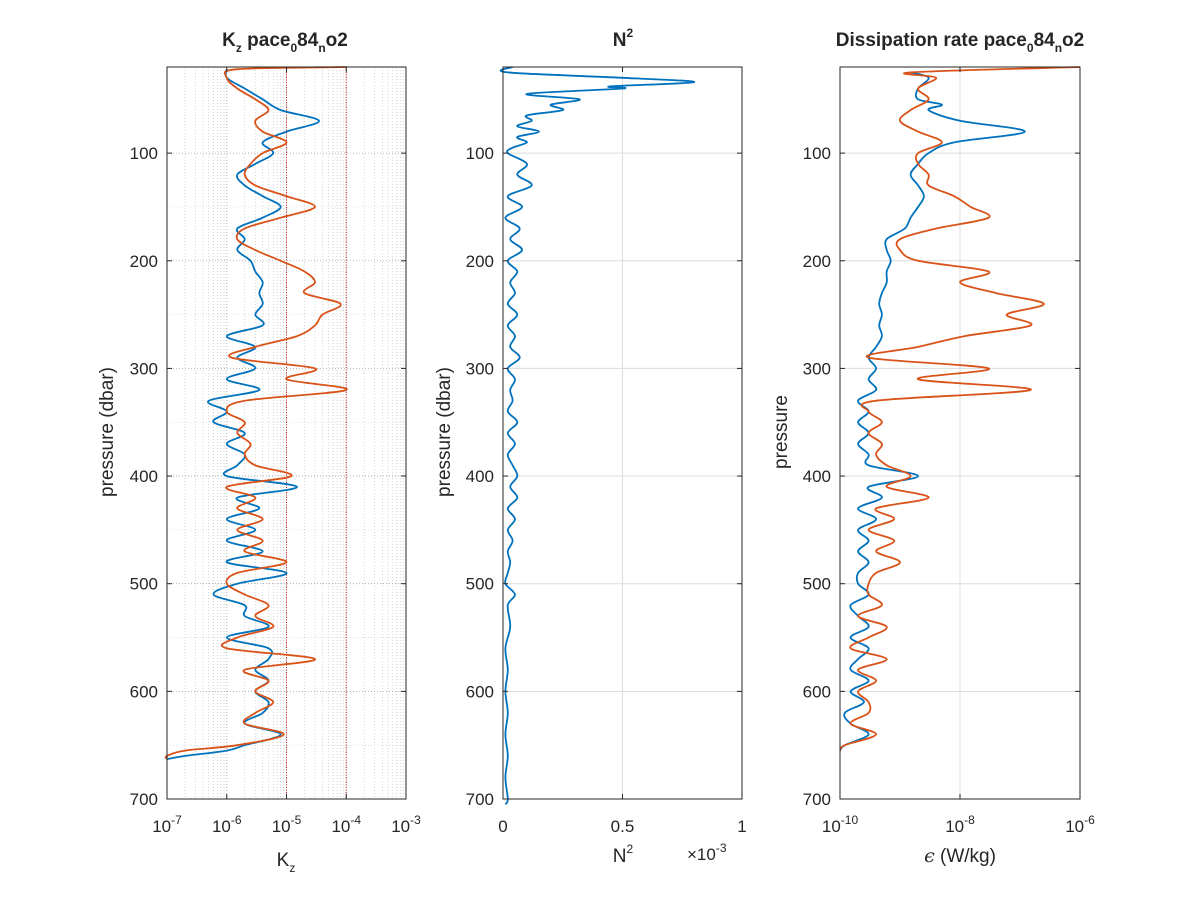 This screenshot has width=1200, height=900. I want to click on kz-title: Kz pace084no2, so click(285, 42).